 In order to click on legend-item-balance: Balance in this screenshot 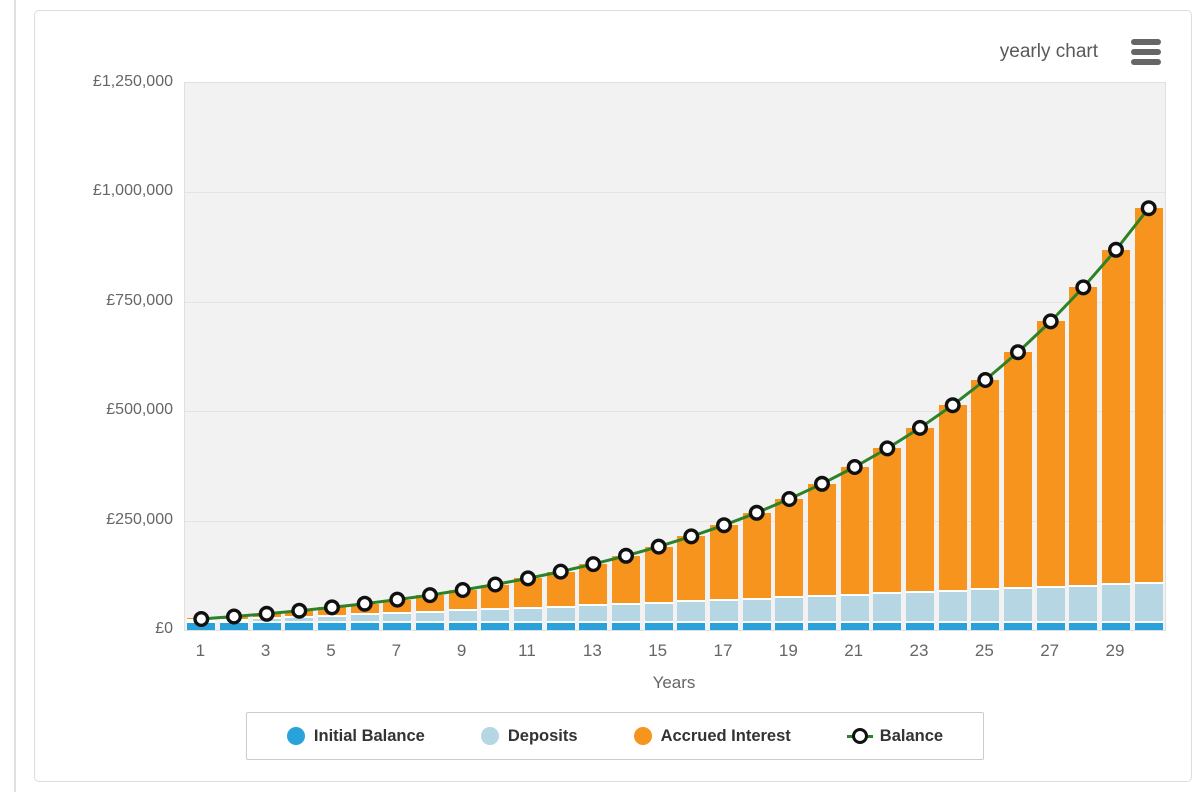, I will do `click(894, 736)`.